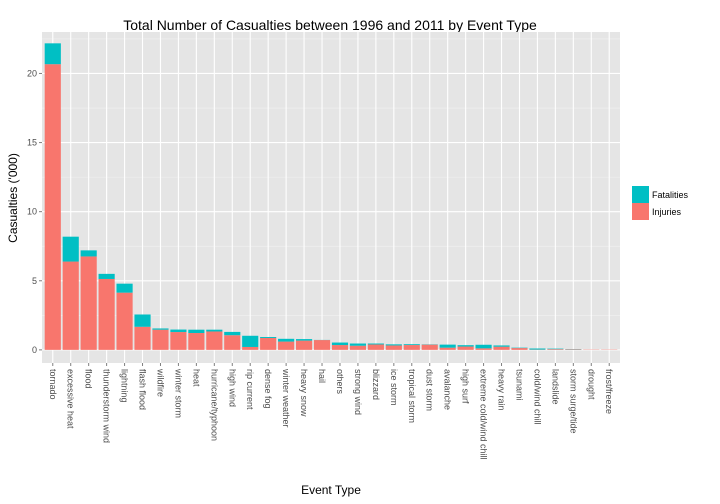 This screenshot has width=720, height=504. What do you see at coordinates (143, 389) in the screenshot?
I see `x-tick-label: flash flood` at bounding box center [143, 389].